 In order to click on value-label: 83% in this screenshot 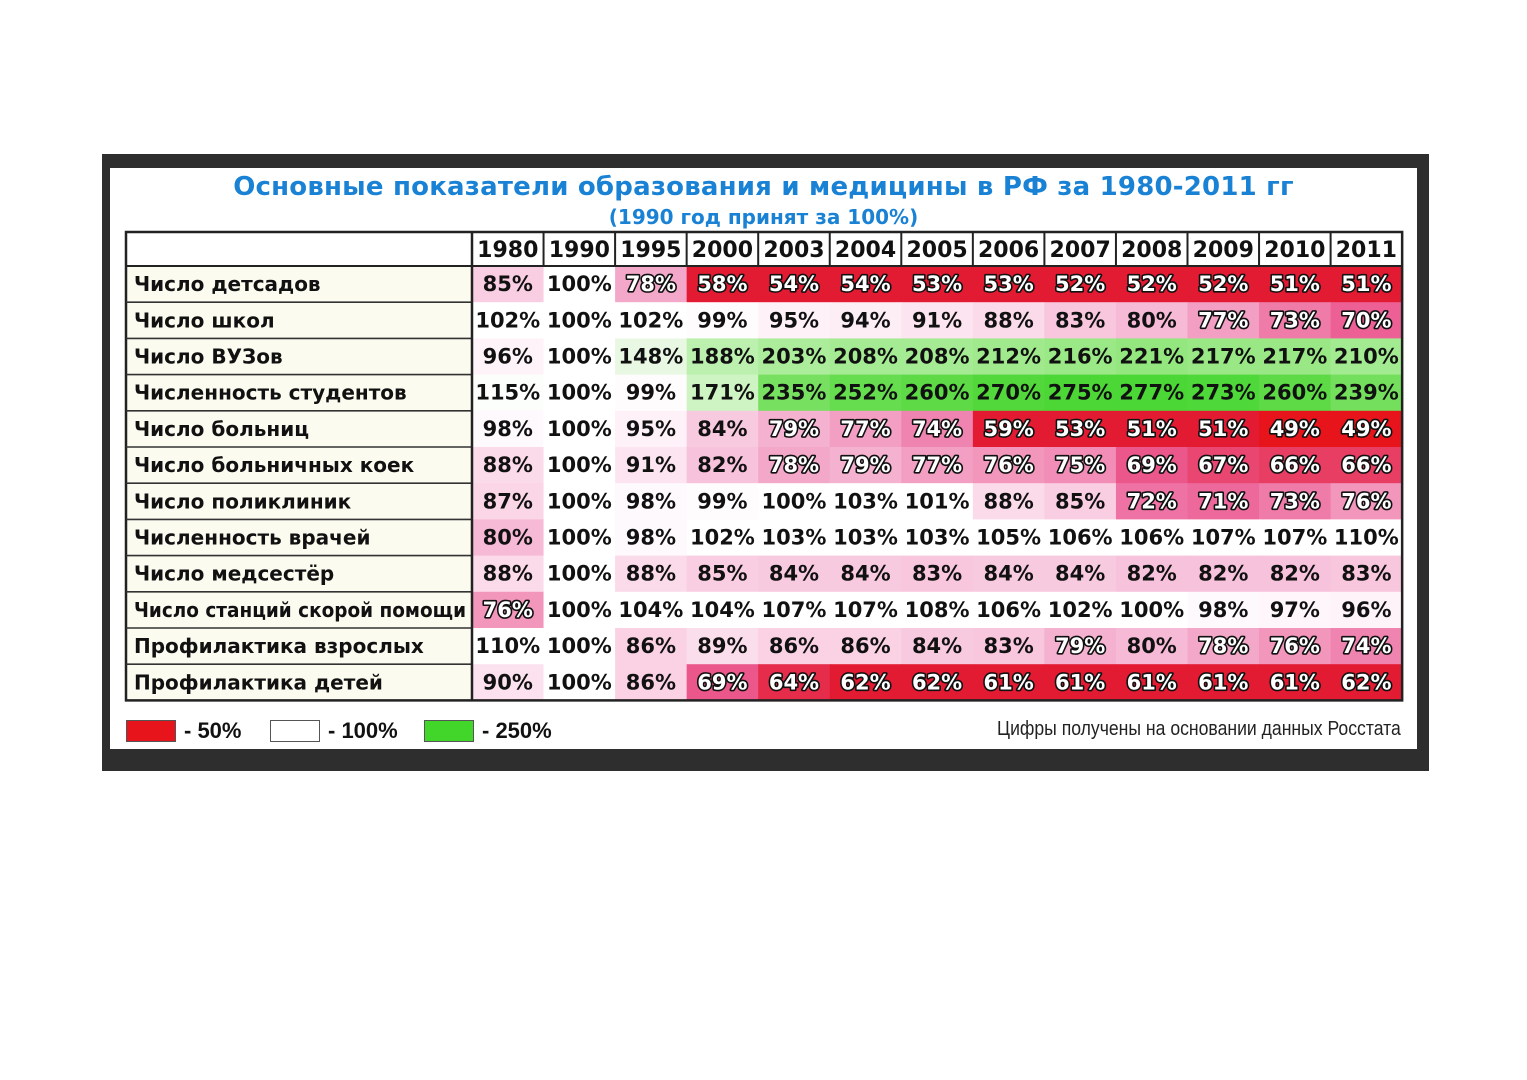, I will do `click(1008, 646)`.